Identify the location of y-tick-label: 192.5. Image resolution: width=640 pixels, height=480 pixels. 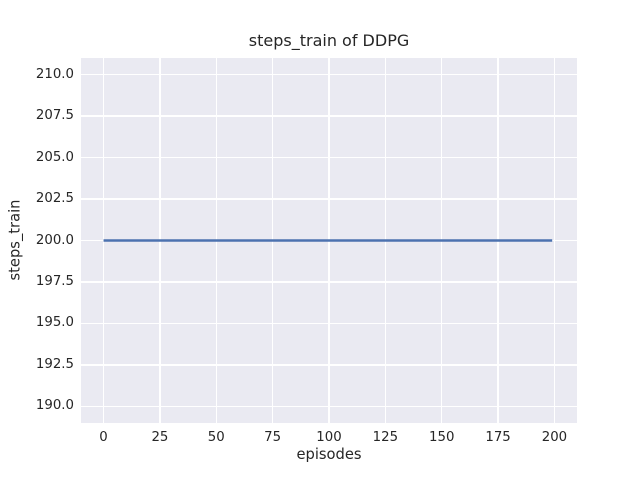
(54, 364).